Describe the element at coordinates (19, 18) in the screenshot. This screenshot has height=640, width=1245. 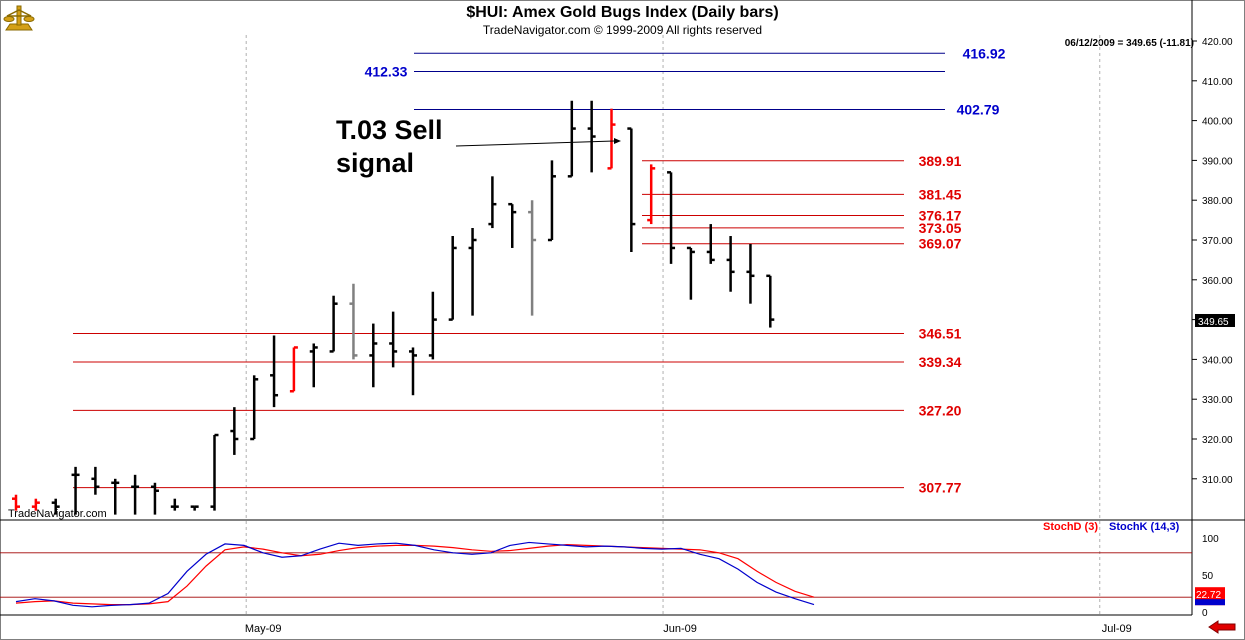
I see `trade-navigator-logo` at that location.